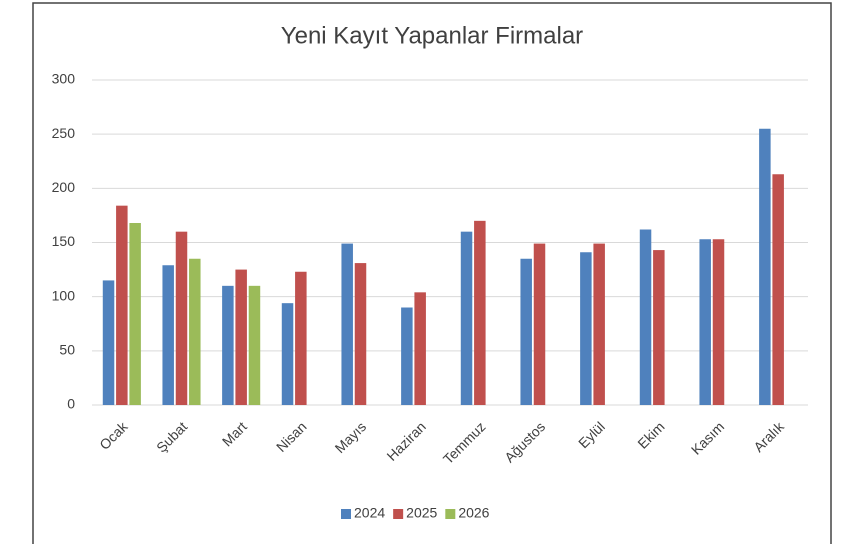 This screenshot has width=846, height=544. Describe the element at coordinates (67, 350) in the screenshot. I see `y-tick-label: 50` at that location.